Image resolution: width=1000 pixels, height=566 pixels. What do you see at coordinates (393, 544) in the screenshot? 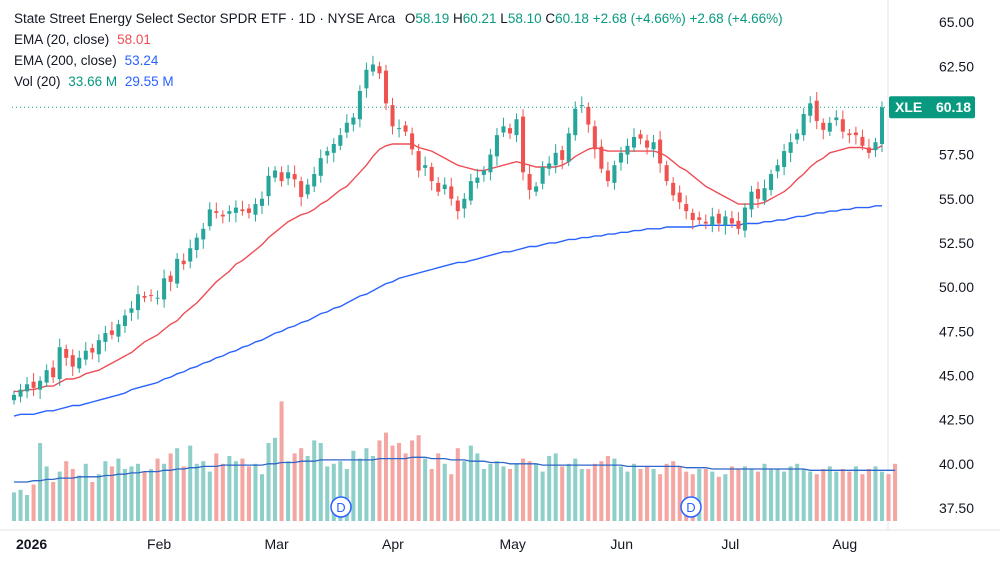
I see `x-tick-label: Apr` at bounding box center [393, 544].